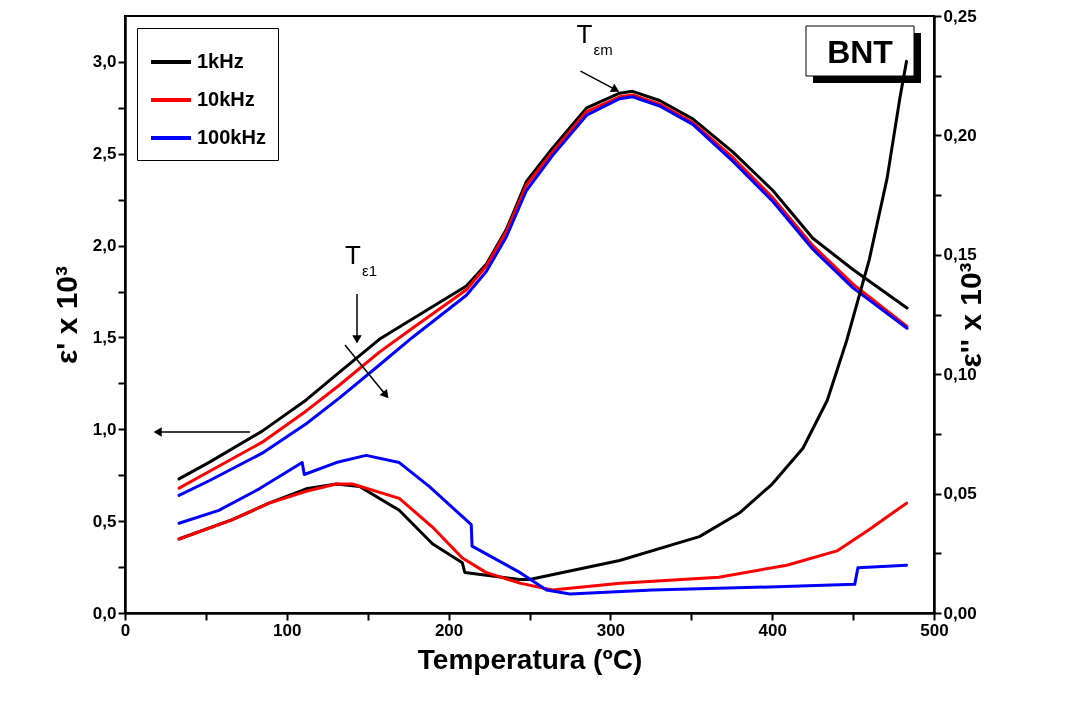  Describe the element at coordinates (104, 62) in the screenshot. I see `y-tick-label: 3,0` at that location.